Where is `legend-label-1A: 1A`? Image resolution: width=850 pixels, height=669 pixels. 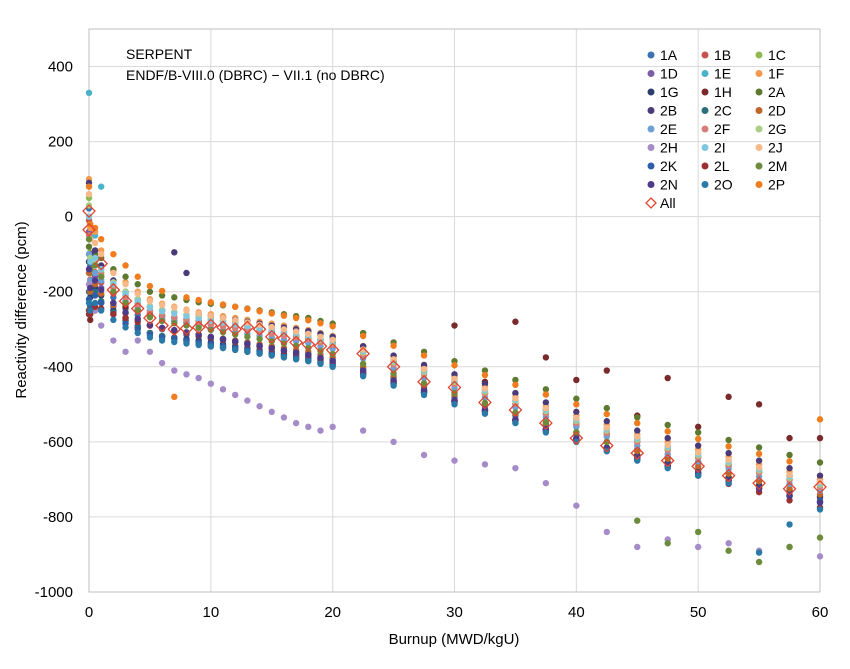
legend-label-1A: 1A is located at coordinates (669, 55).